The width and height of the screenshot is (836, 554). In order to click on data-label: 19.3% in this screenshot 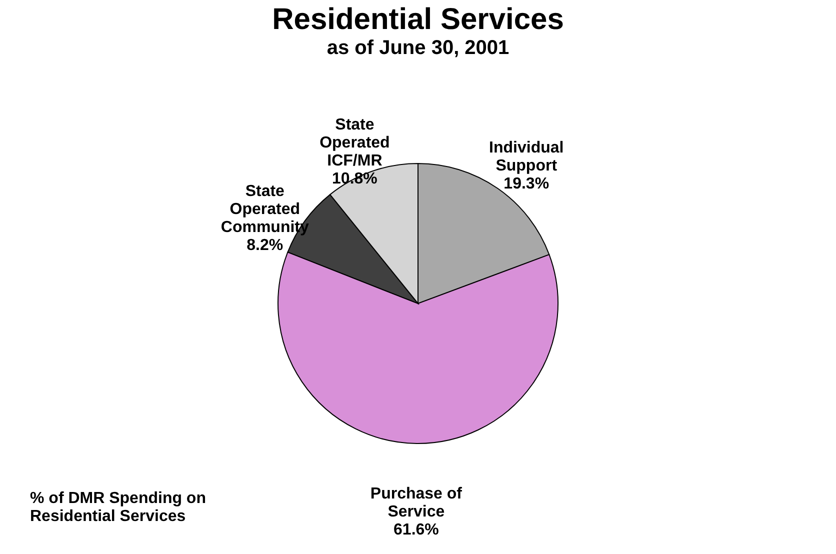, I will do `click(527, 183)`.